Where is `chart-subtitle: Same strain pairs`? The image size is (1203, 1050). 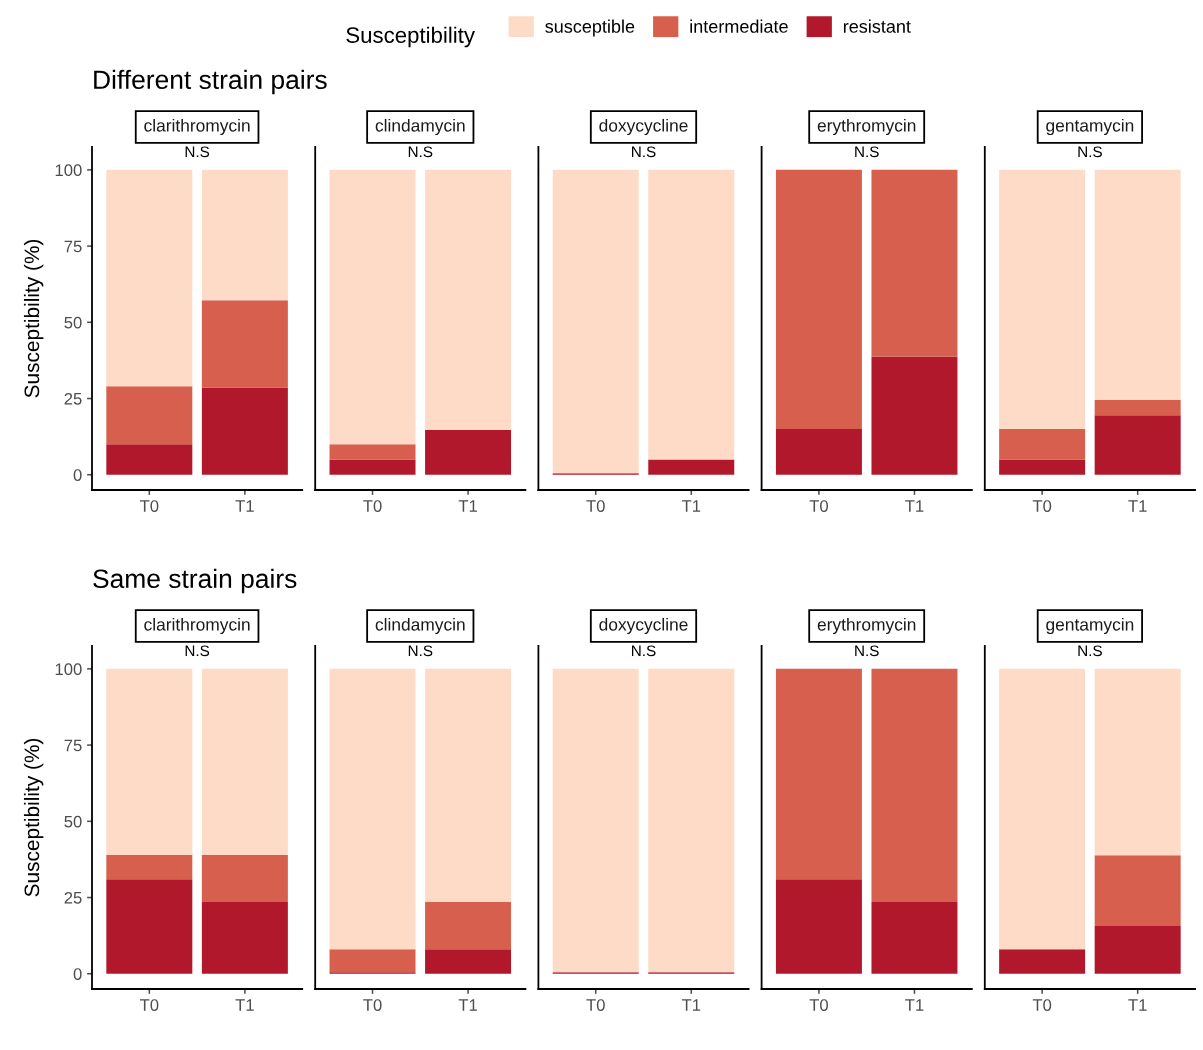
chart-subtitle: Same strain pairs is located at coordinates (195, 581).